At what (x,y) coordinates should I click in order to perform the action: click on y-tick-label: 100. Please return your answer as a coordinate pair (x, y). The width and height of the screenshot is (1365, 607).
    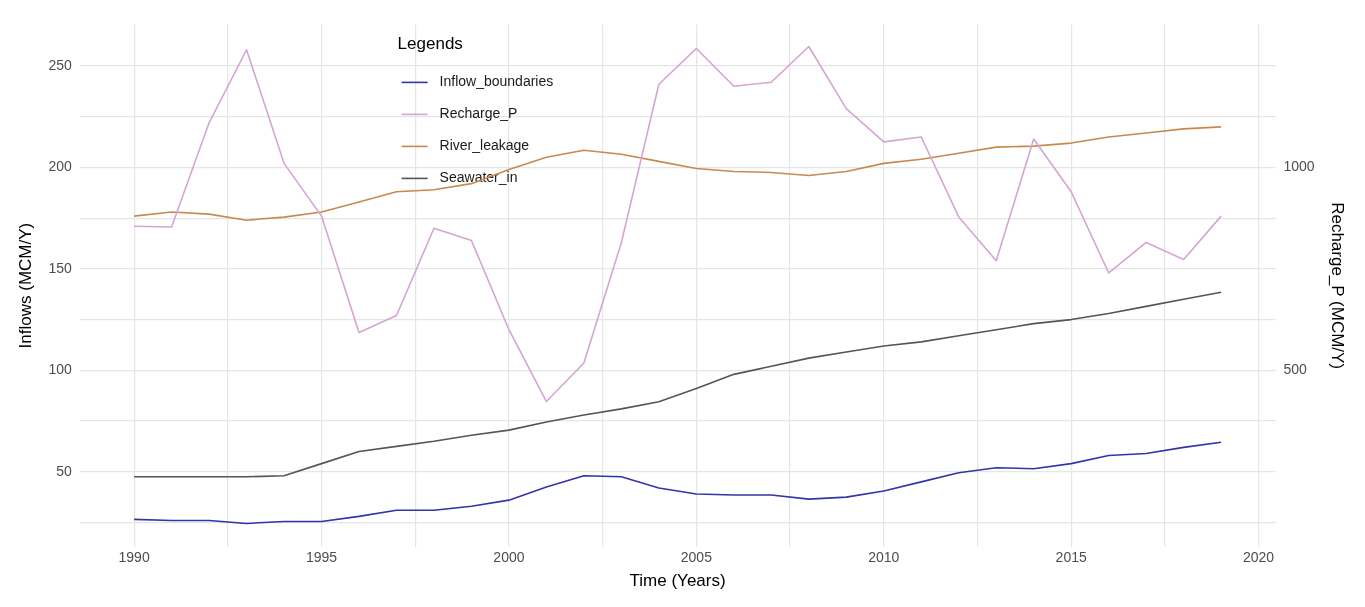
    Looking at the image, I should click on (60, 369).